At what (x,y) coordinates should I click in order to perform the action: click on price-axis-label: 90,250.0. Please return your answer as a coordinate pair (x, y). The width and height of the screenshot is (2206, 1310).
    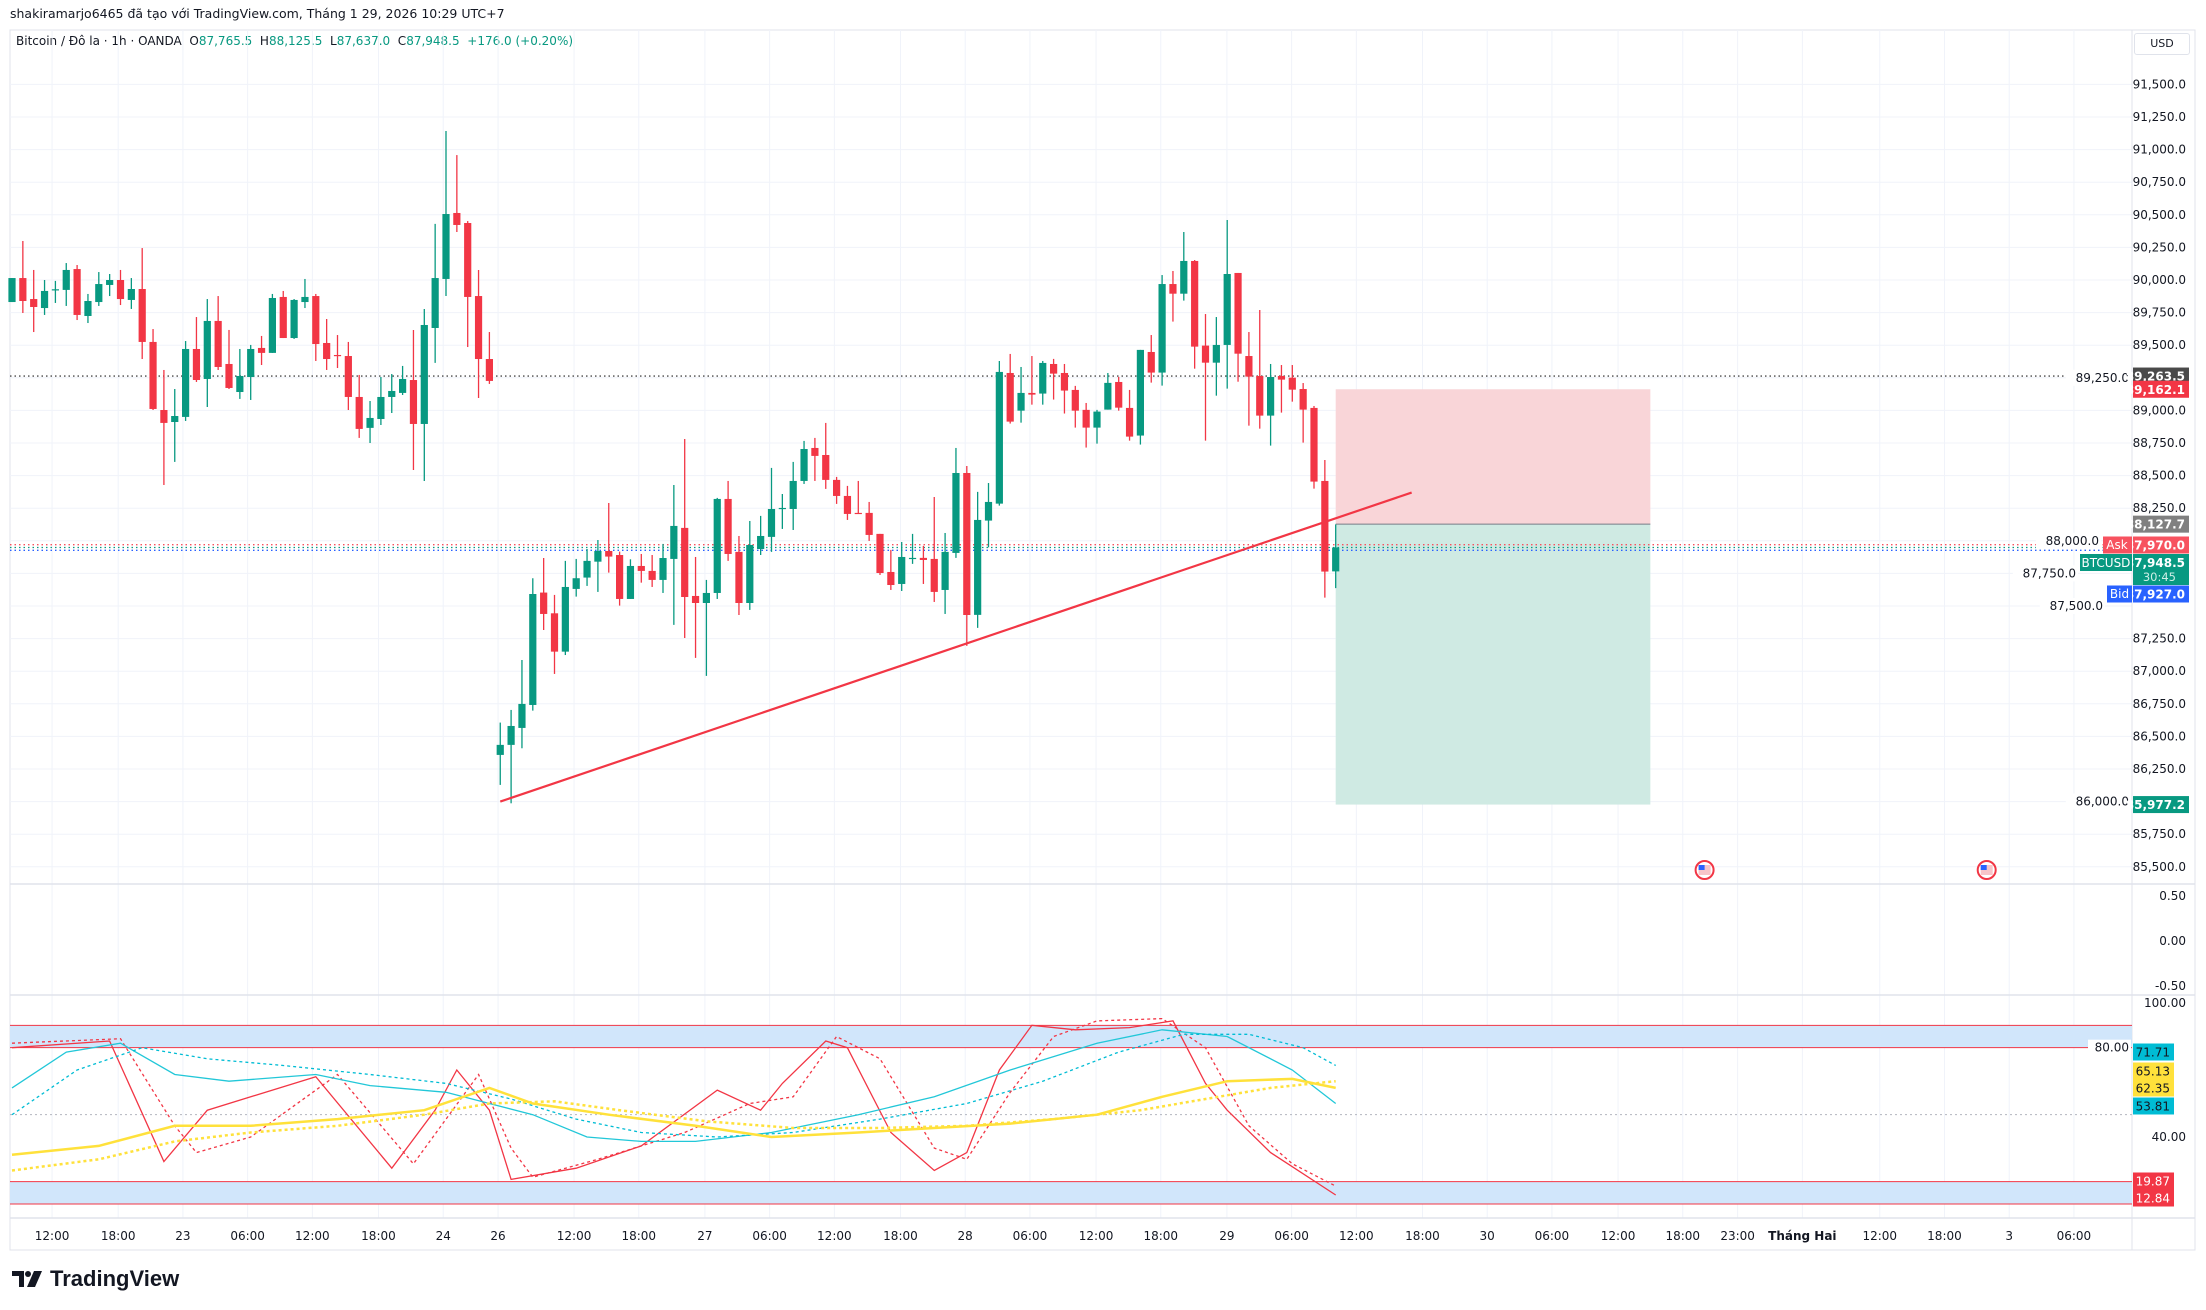
    Looking at the image, I should click on (2159, 247).